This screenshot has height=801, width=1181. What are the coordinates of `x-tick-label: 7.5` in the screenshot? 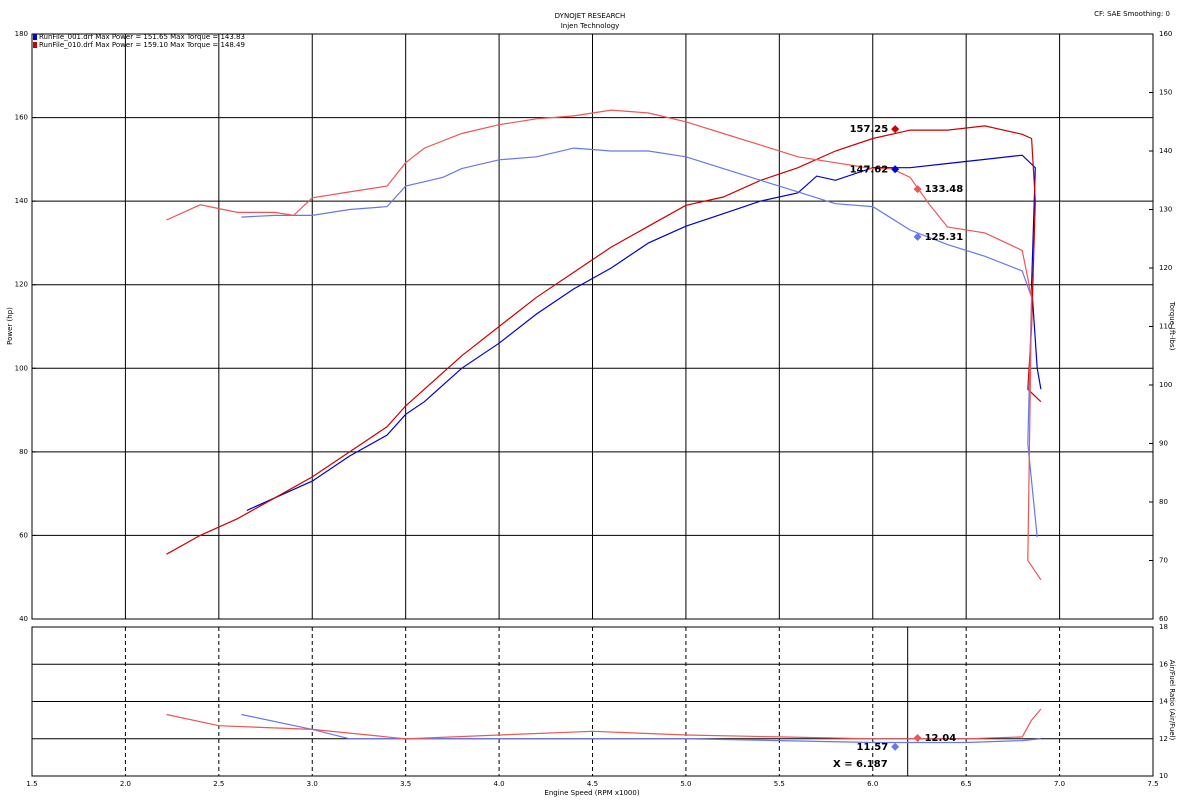 It's located at (1152, 784).